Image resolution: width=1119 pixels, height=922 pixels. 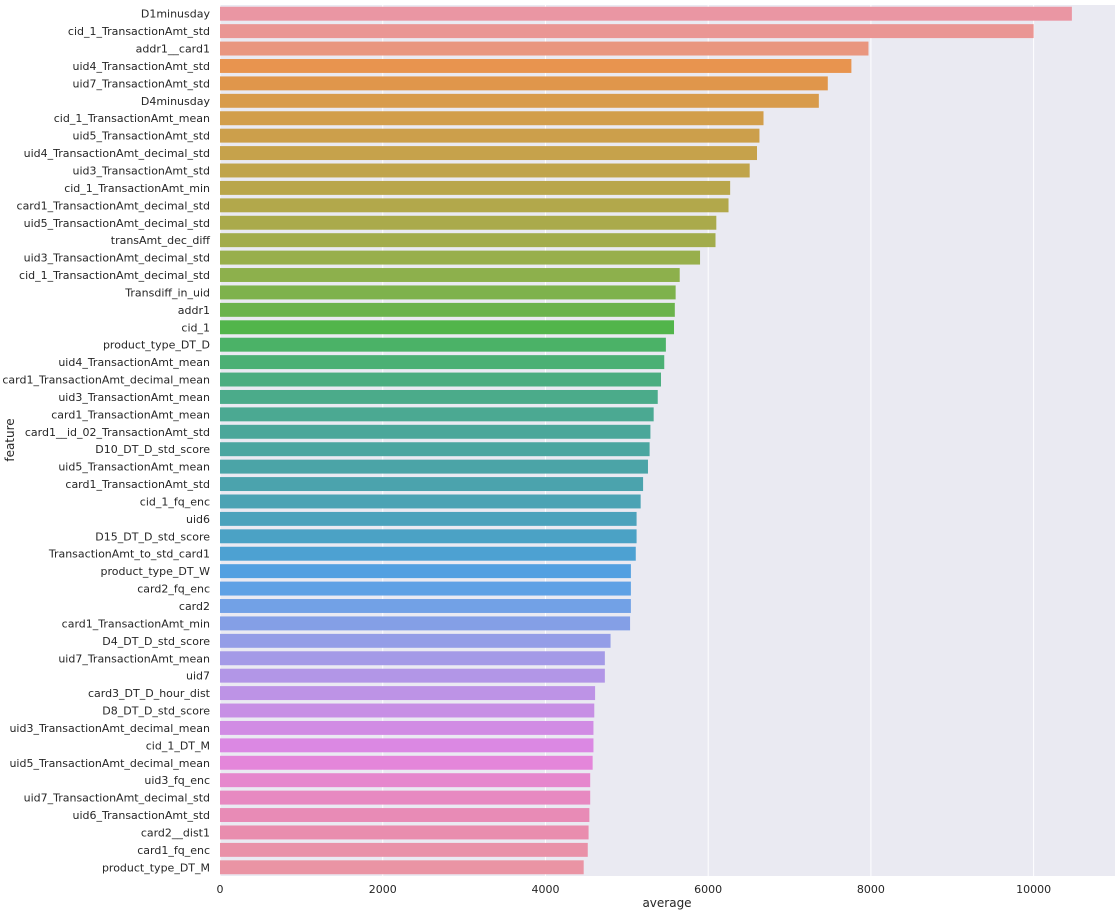 What do you see at coordinates (117, 258) in the screenshot?
I see `y-tick-label: uid3_TransactionAmt_decimal_std` at bounding box center [117, 258].